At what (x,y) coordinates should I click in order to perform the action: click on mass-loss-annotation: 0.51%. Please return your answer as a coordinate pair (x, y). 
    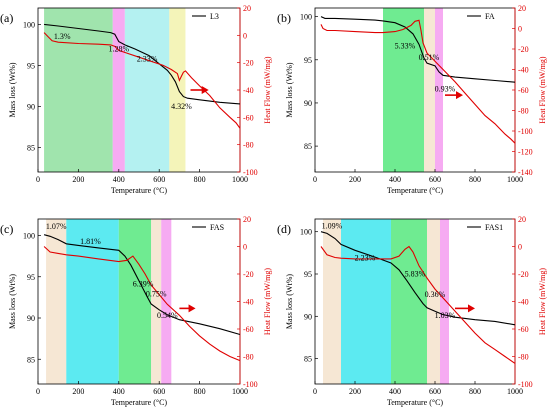
    Looking at the image, I should click on (429, 57).